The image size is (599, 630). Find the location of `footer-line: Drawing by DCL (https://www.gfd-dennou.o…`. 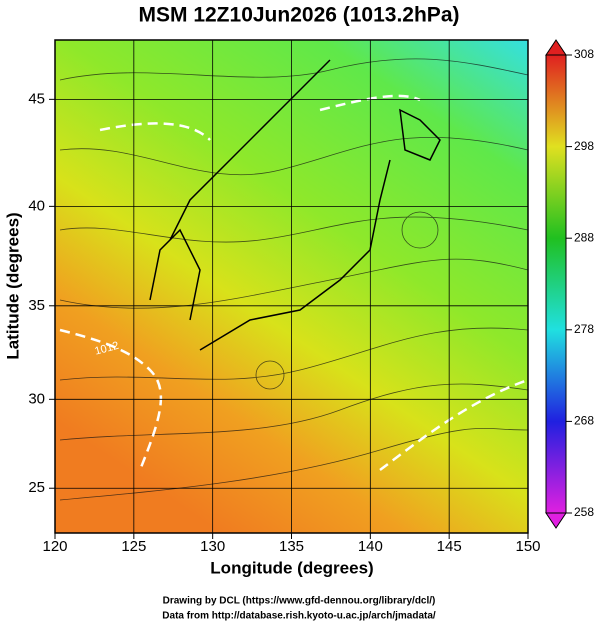

footer-line: Drawing by DCL (https://www.gfd-dennou.o… is located at coordinates (299, 601).